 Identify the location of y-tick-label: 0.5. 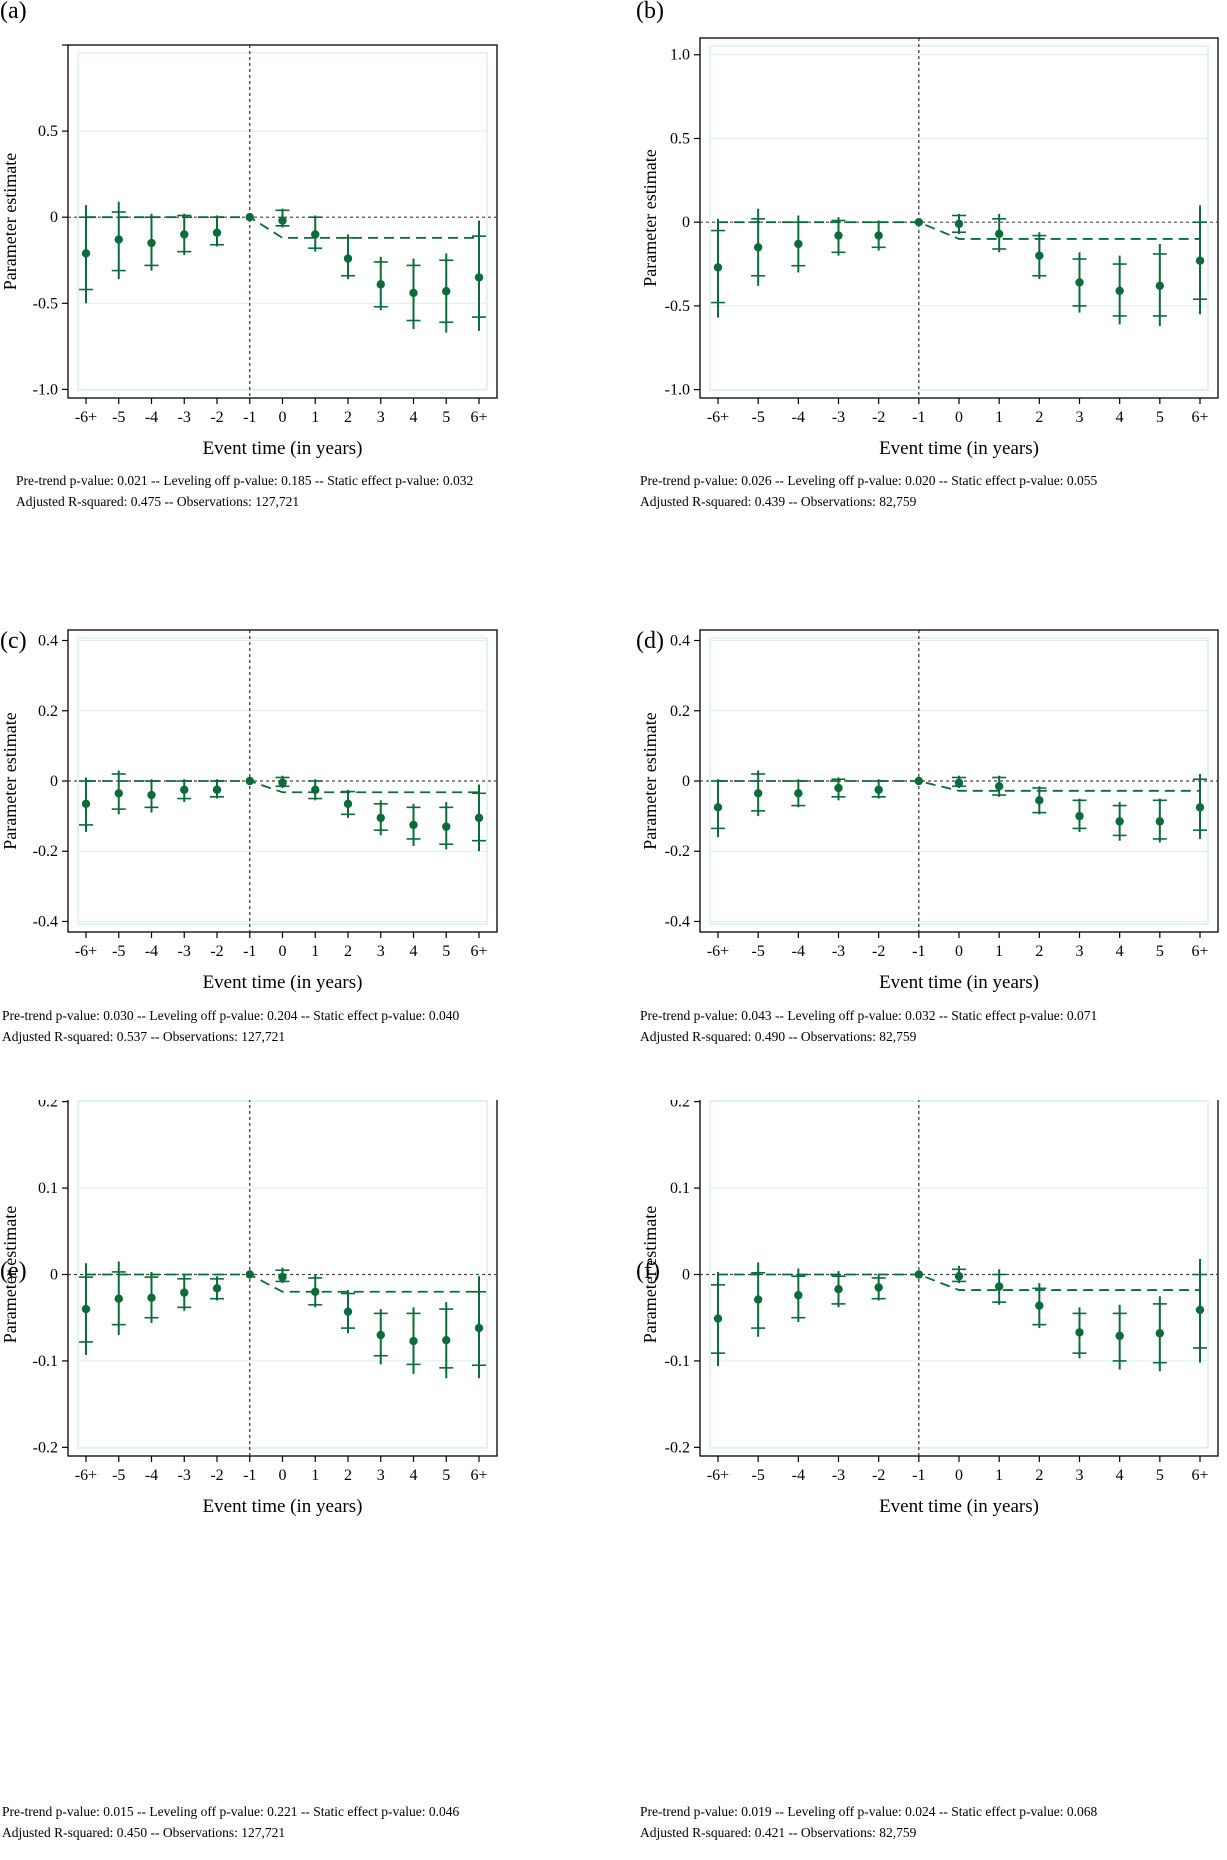
(680, 138).